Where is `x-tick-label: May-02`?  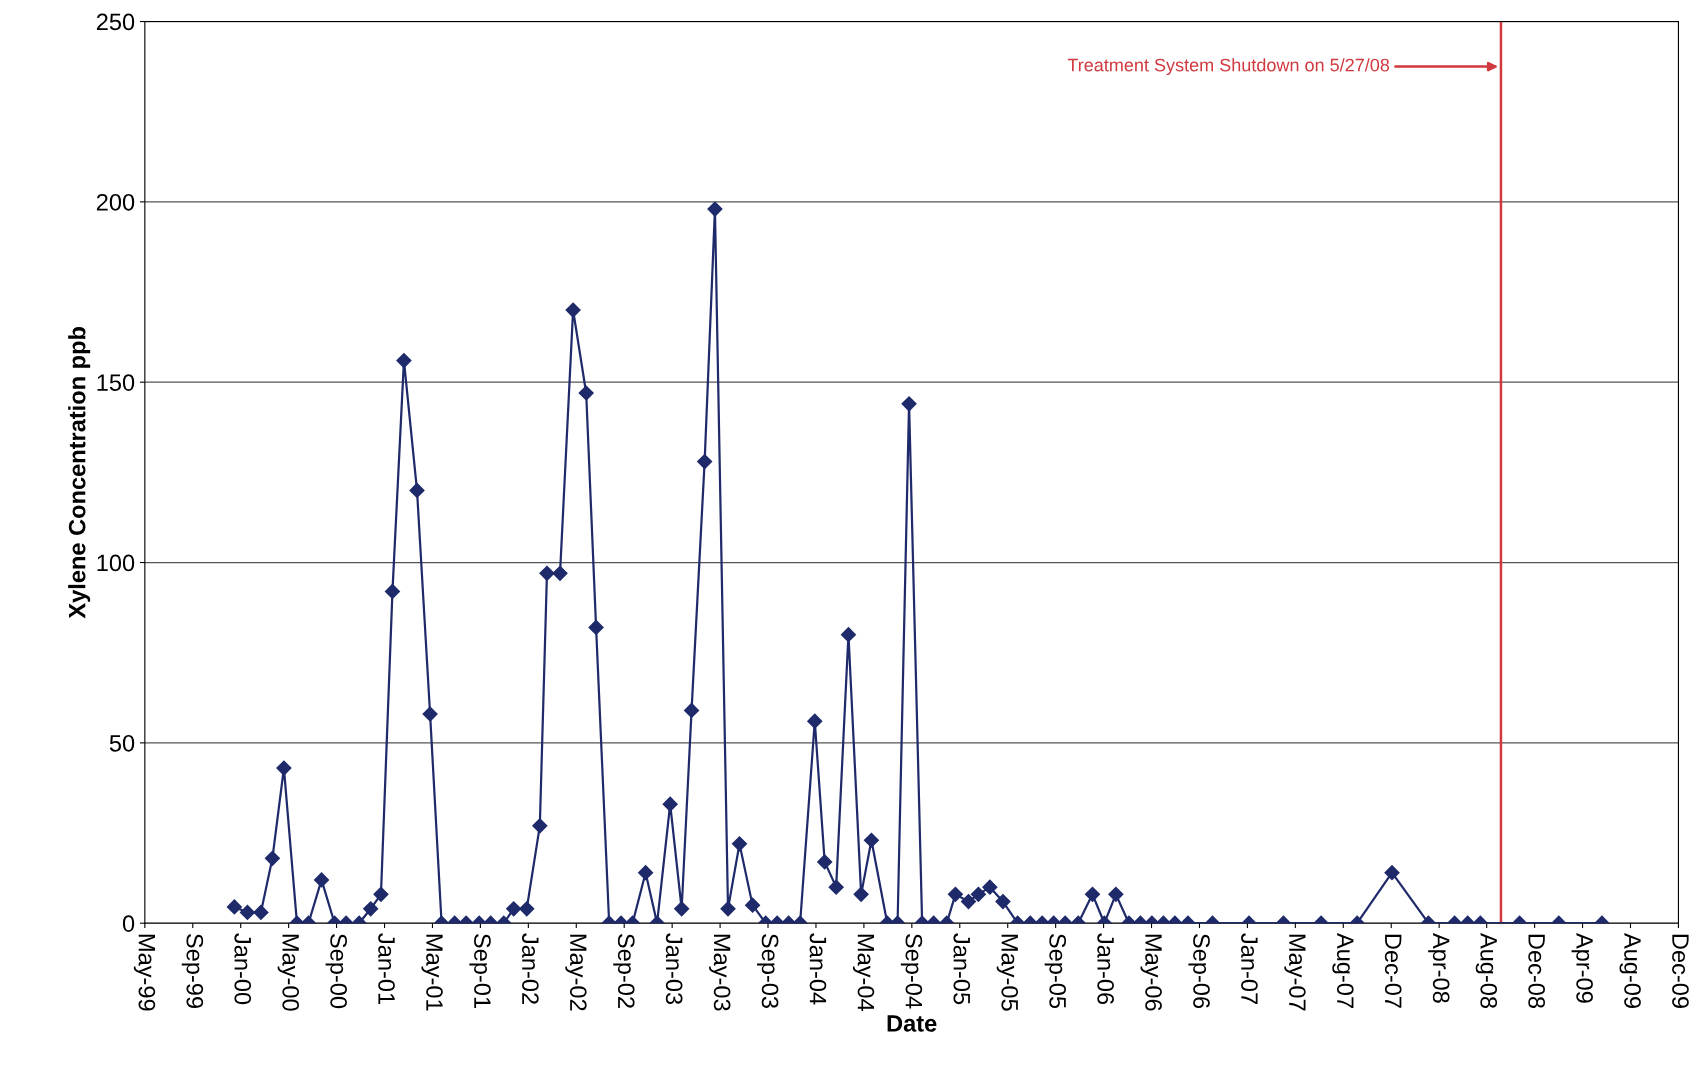
x-tick-label: May-02 is located at coordinates (576, 972).